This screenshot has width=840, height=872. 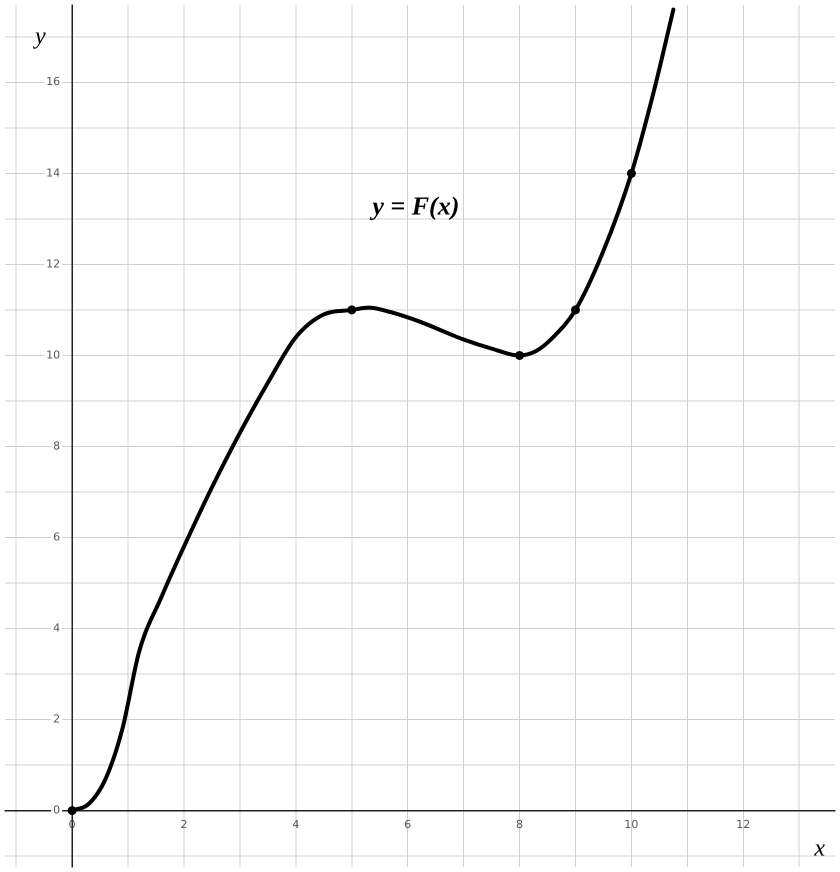 What do you see at coordinates (56, 445) in the screenshot?
I see `y-tick-label: 8` at bounding box center [56, 445].